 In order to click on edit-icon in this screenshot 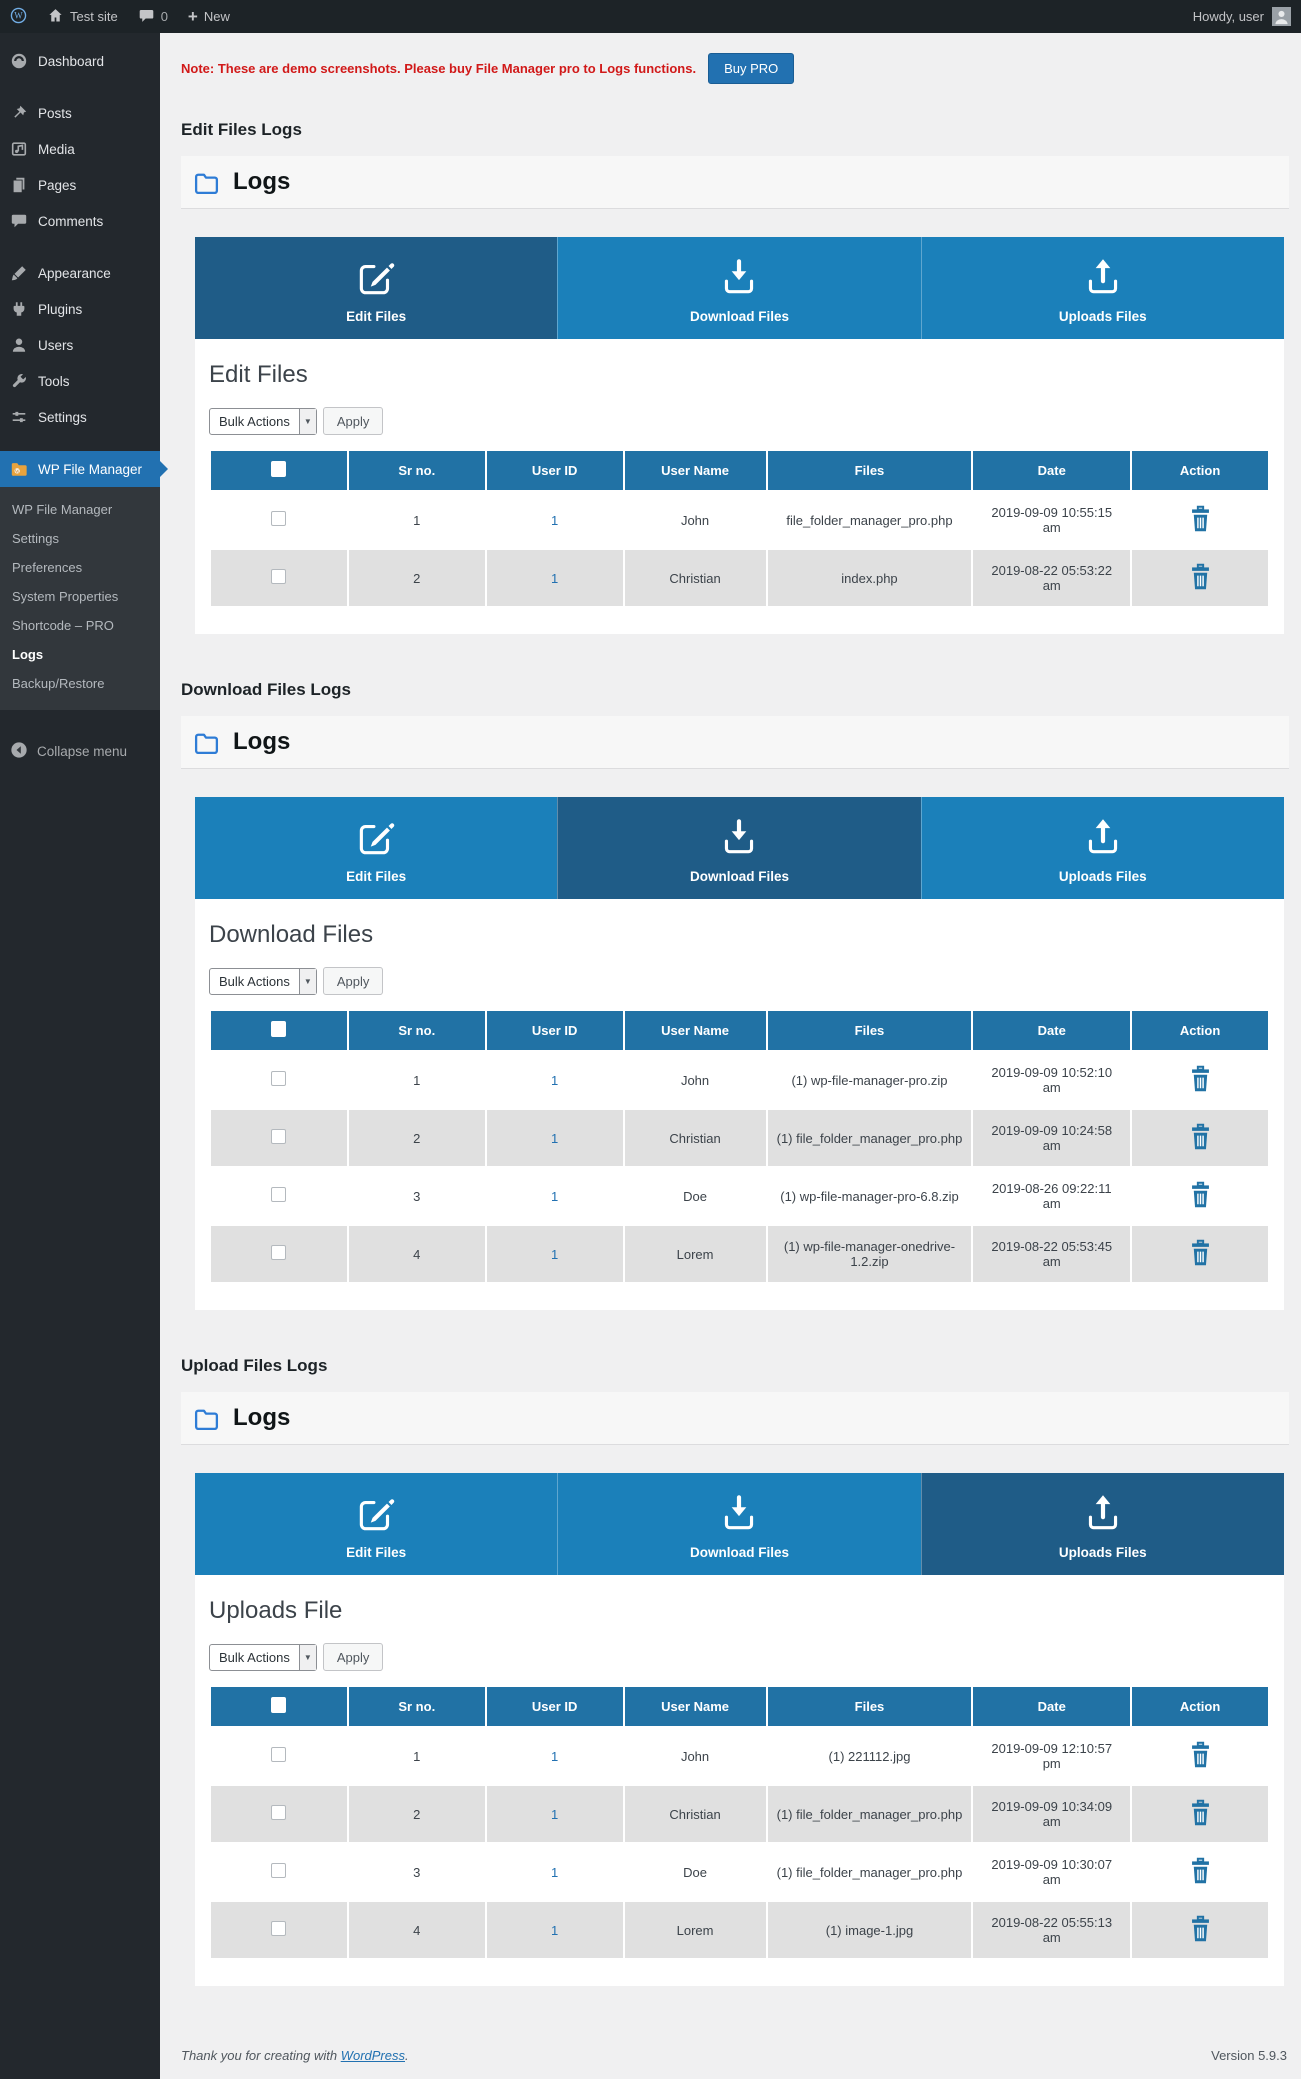, I will do `click(376, 277)`.